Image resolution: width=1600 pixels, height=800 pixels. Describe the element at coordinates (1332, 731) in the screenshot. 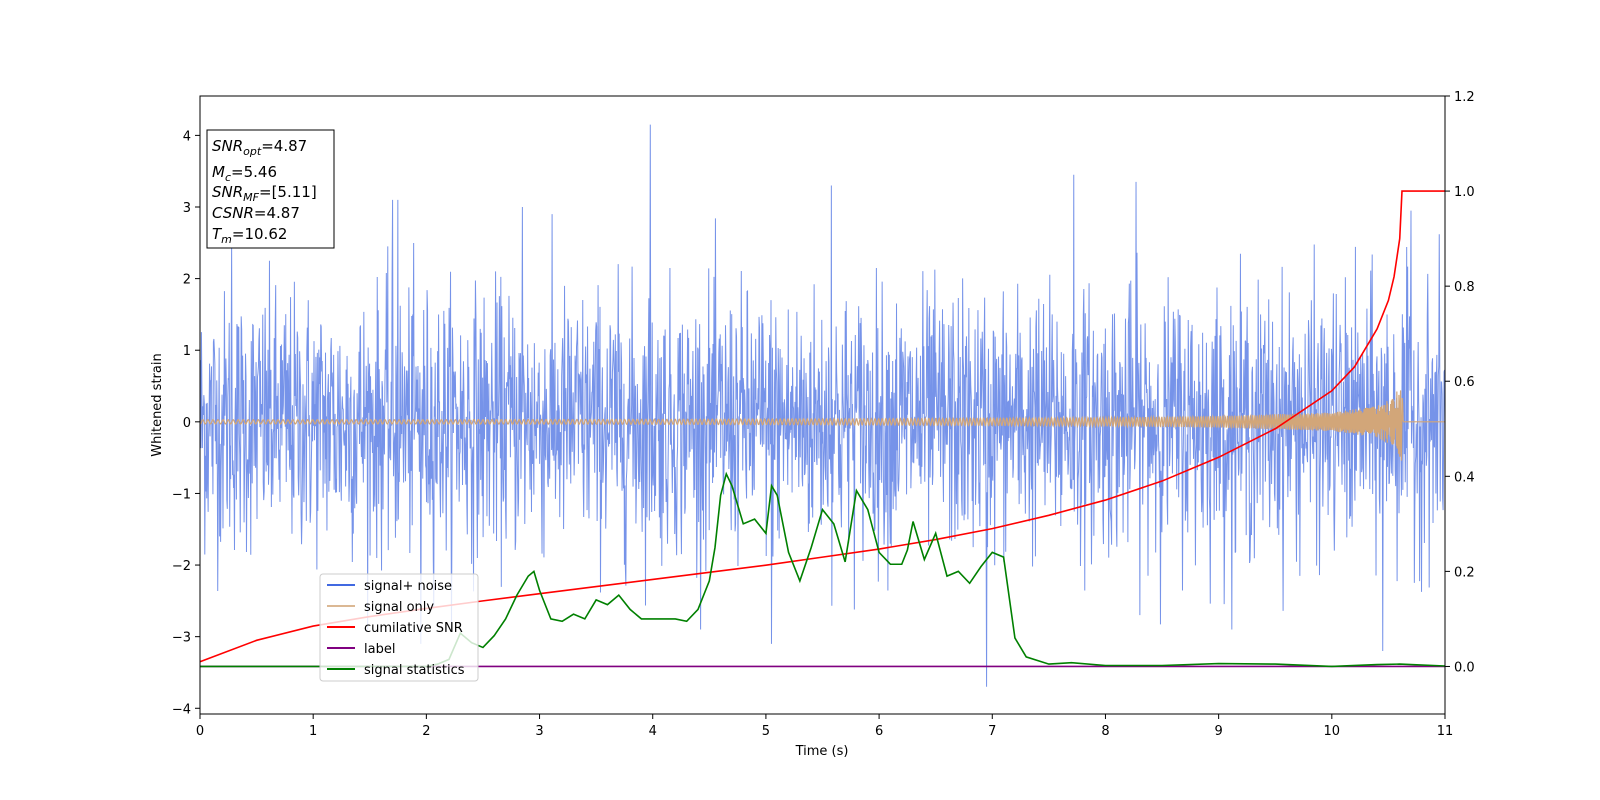

I see `x-tick-label: 10` at that location.